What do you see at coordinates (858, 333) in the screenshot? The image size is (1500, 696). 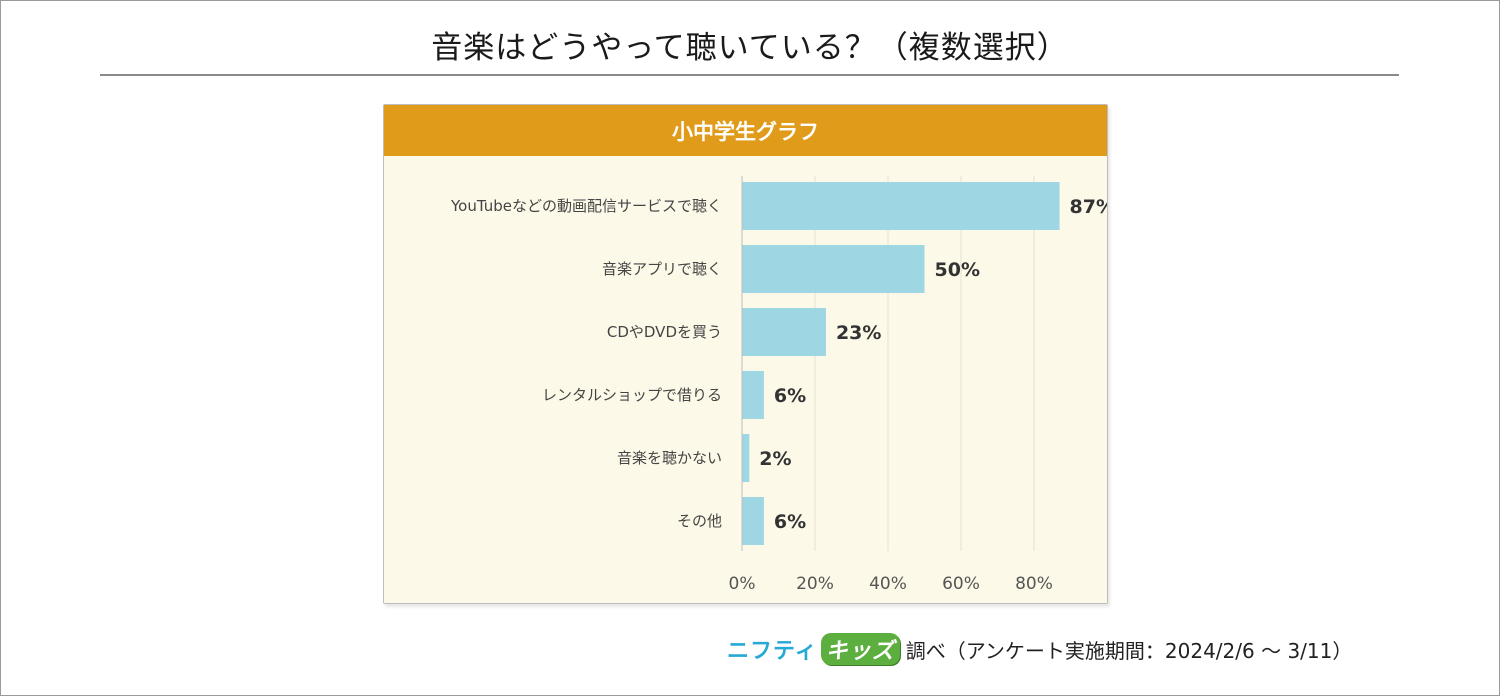 I see `value-label: 23%` at bounding box center [858, 333].